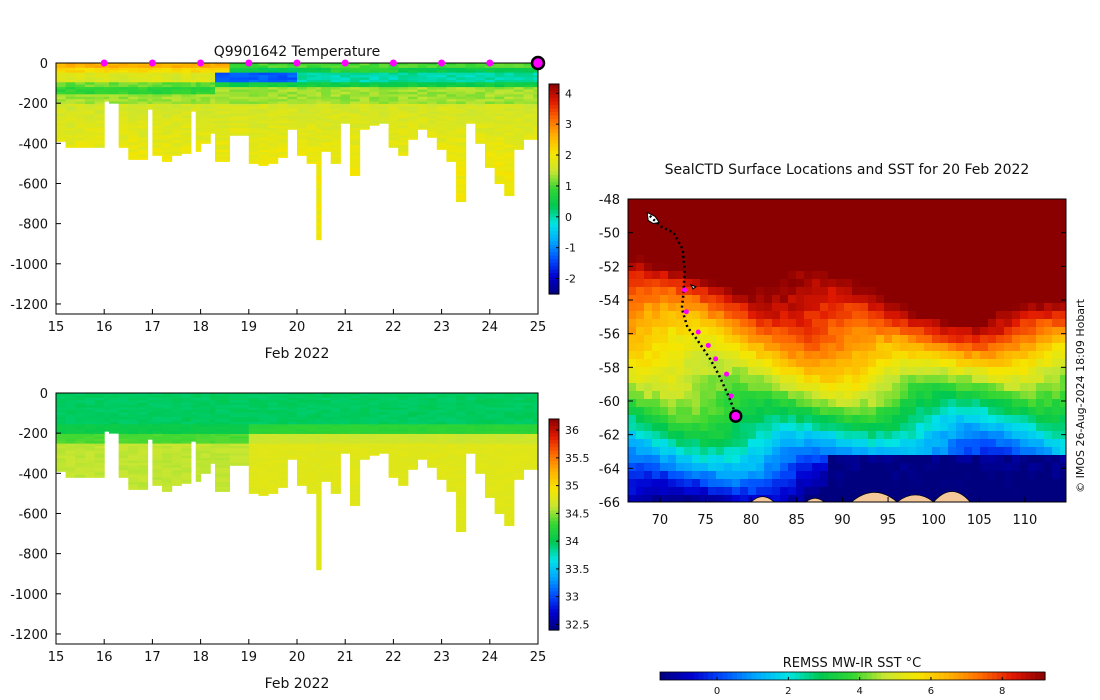 The width and height of the screenshot is (1100, 700). Describe the element at coordinates (200, 327) in the screenshot. I see `x-tick-label: 18` at that location.